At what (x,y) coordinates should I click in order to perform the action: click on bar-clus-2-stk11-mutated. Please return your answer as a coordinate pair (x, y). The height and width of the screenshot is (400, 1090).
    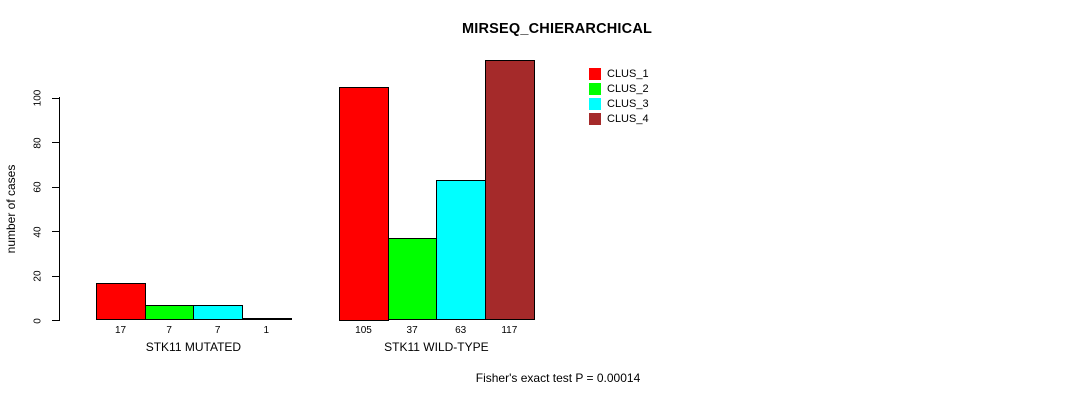
    Looking at the image, I should click on (169, 312).